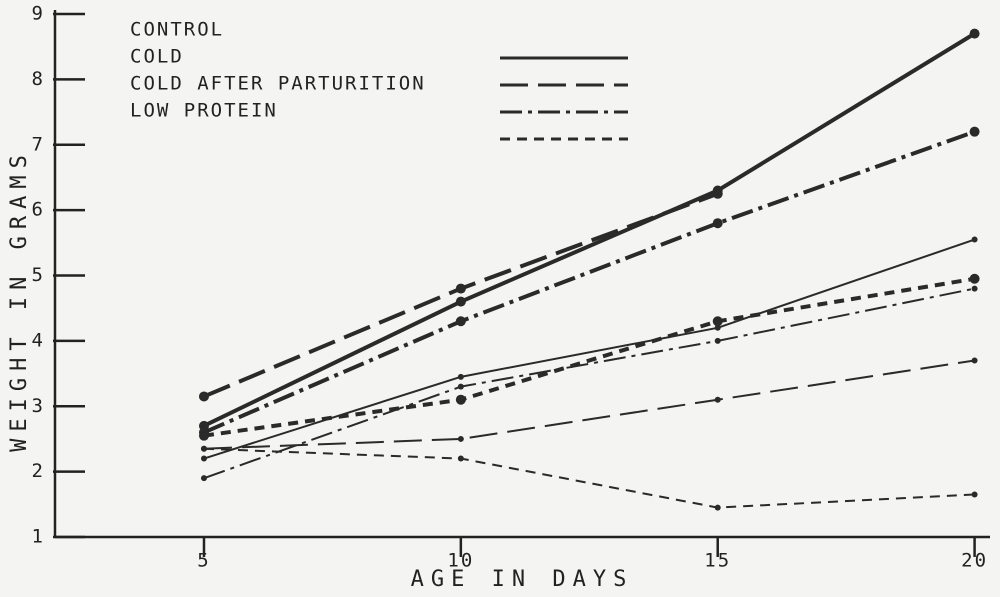 The height and width of the screenshot is (597, 1000). I want to click on x-tick-label: 5, so click(203, 561).